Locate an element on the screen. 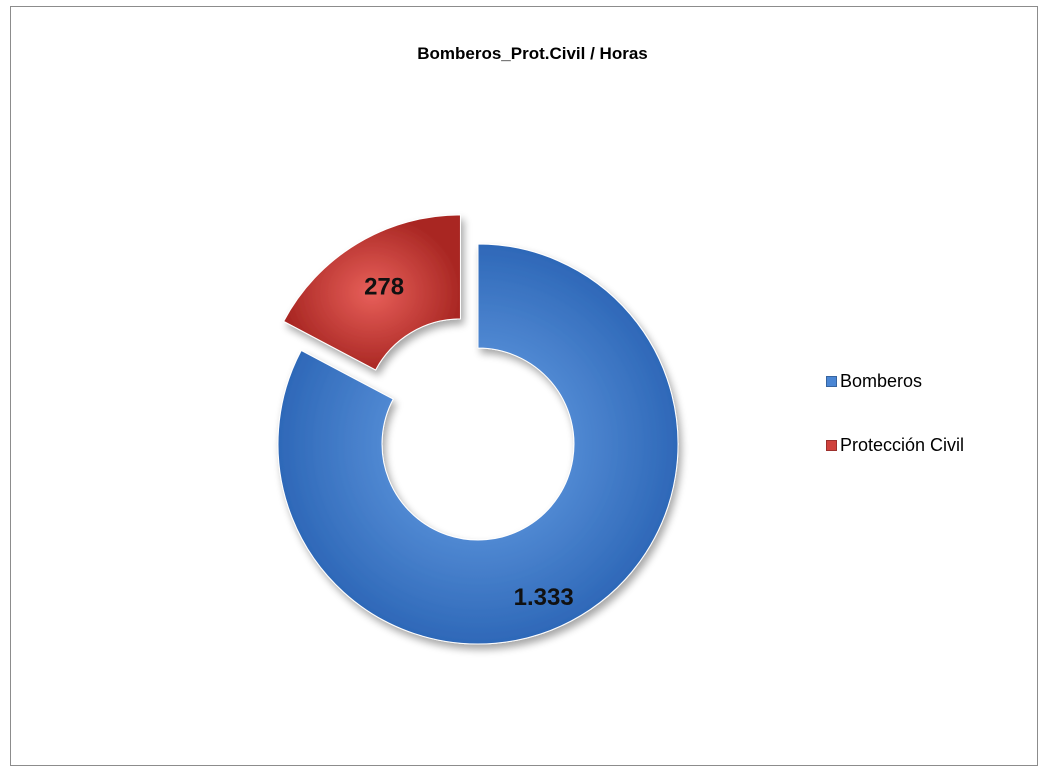 This screenshot has height=766, width=1050. data-label-bomberos: 1.333 is located at coordinates (544, 597).